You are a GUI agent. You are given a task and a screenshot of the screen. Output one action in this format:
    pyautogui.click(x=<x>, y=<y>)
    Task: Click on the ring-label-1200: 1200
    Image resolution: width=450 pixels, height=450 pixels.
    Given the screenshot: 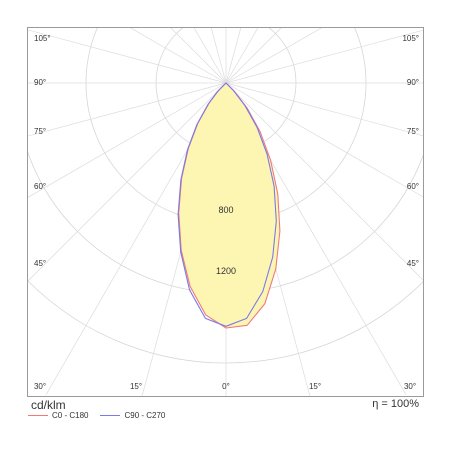 What is the action you would take?
    pyautogui.click(x=226, y=271)
    